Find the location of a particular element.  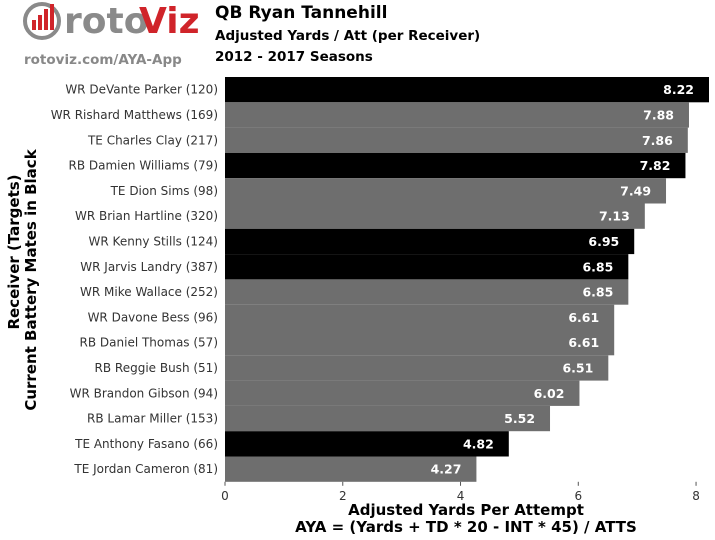

category-label: WR Rishard Matthews (169) is located at coordinates (134, 115).